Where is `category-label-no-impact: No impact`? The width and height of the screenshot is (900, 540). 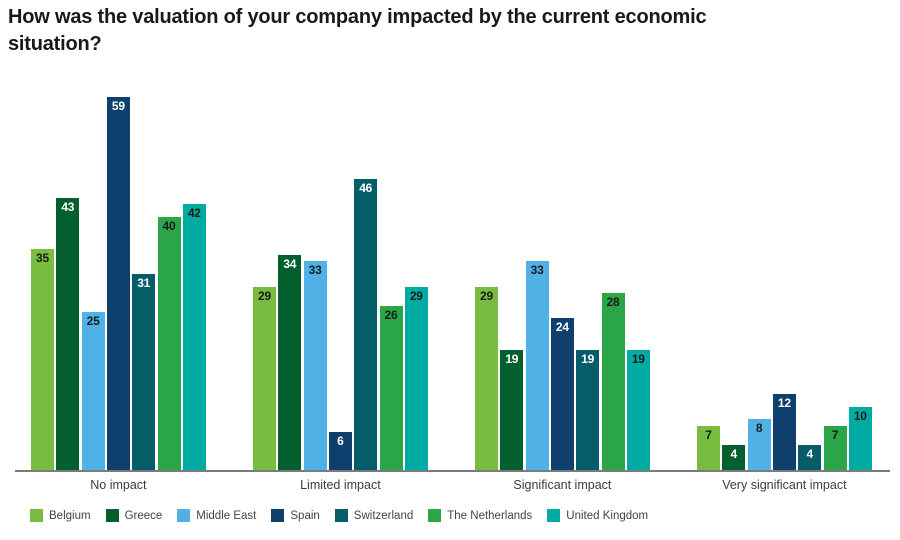
category-label-no-impact: No impact is located at coordinates (118, 485).